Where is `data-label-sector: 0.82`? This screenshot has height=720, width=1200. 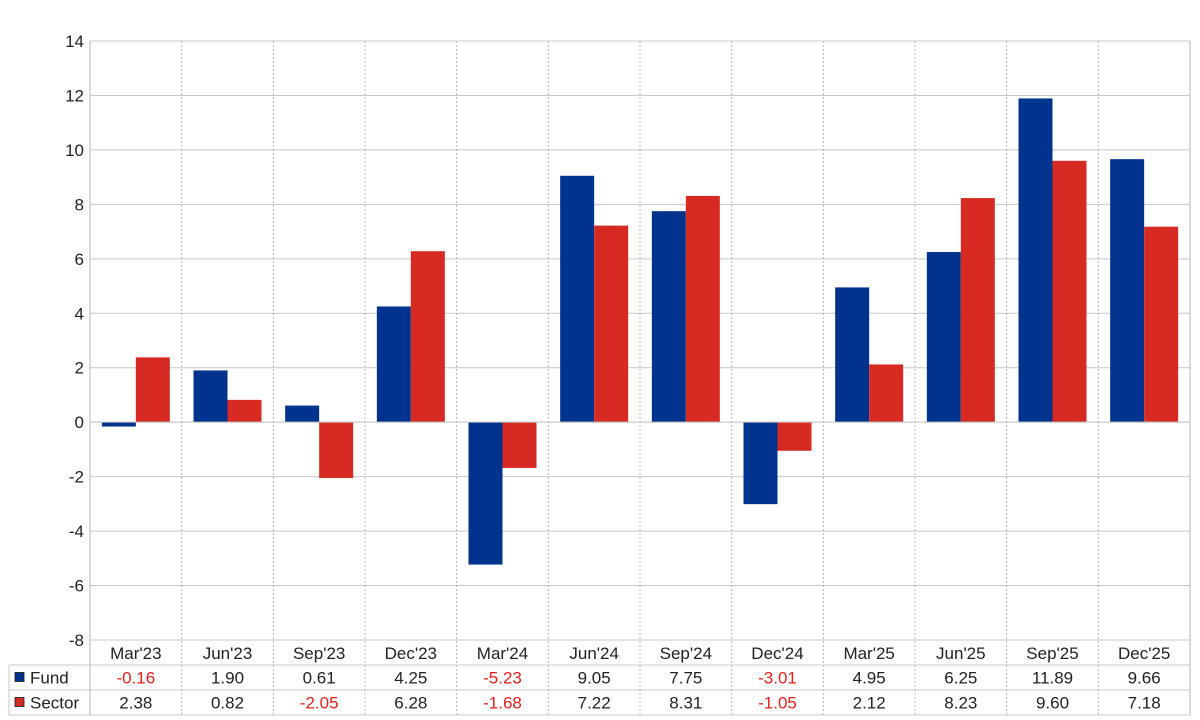 data-label-sector: 0.82 is located at coordinates (227, 703).